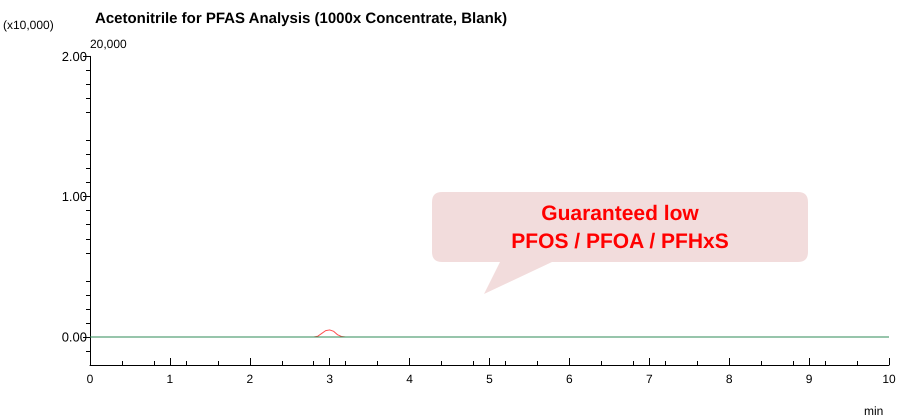 The image size is (900, 417). I want to click on x-tick-label: 5, so click(490, 379).